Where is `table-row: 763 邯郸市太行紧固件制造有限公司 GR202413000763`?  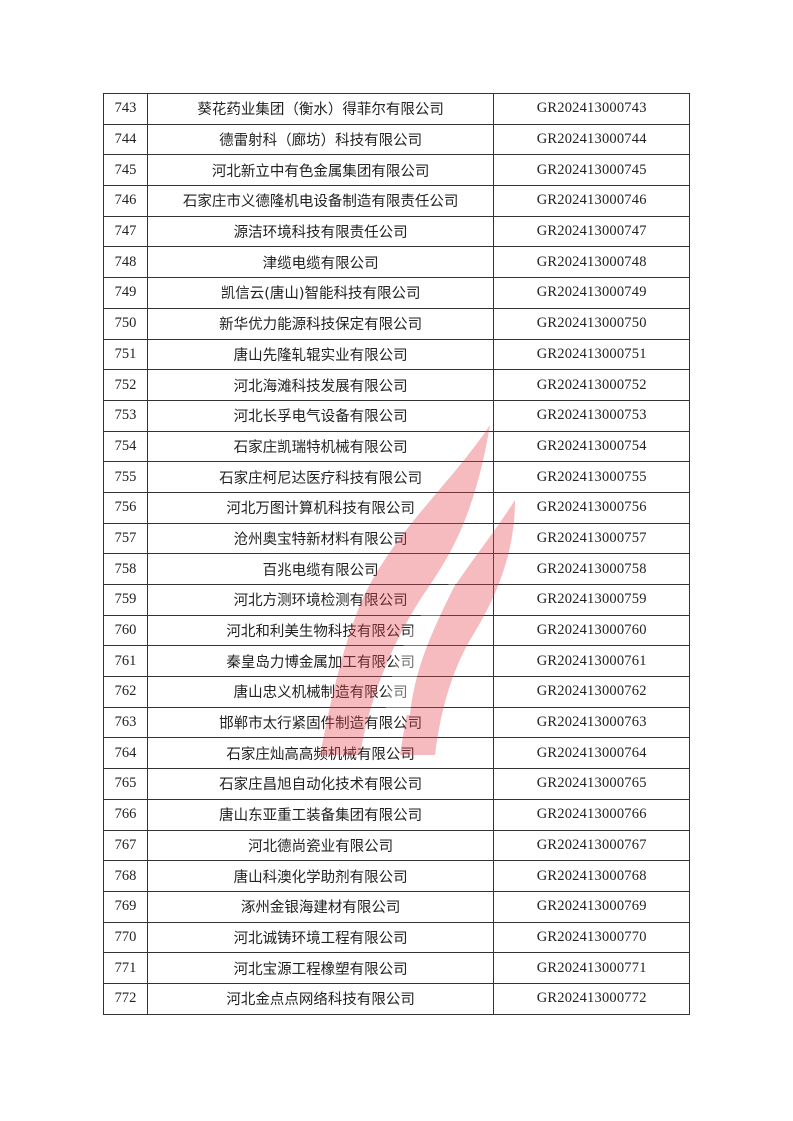 table-row: 763 邯郸市太行紧固件制造有限公司 GR202413000763 is located at coordinates (396, 722).